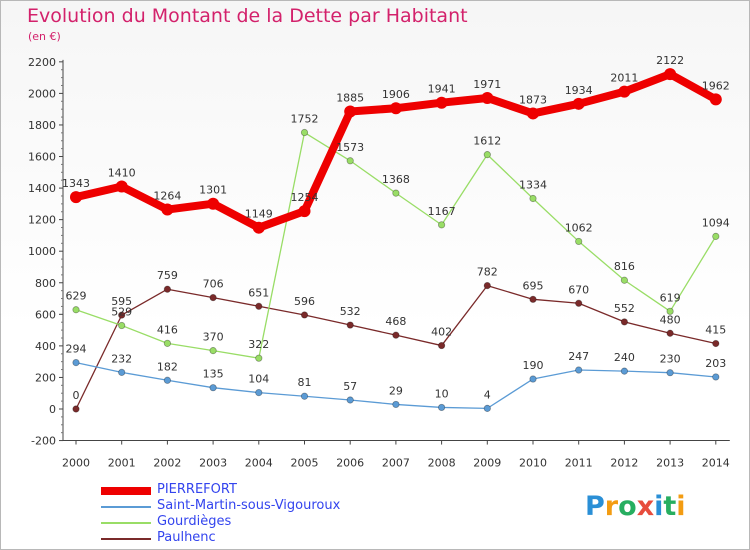 This screenshot has width=750, height=550. I want to click on data-label: 1410, so click(122, 173).